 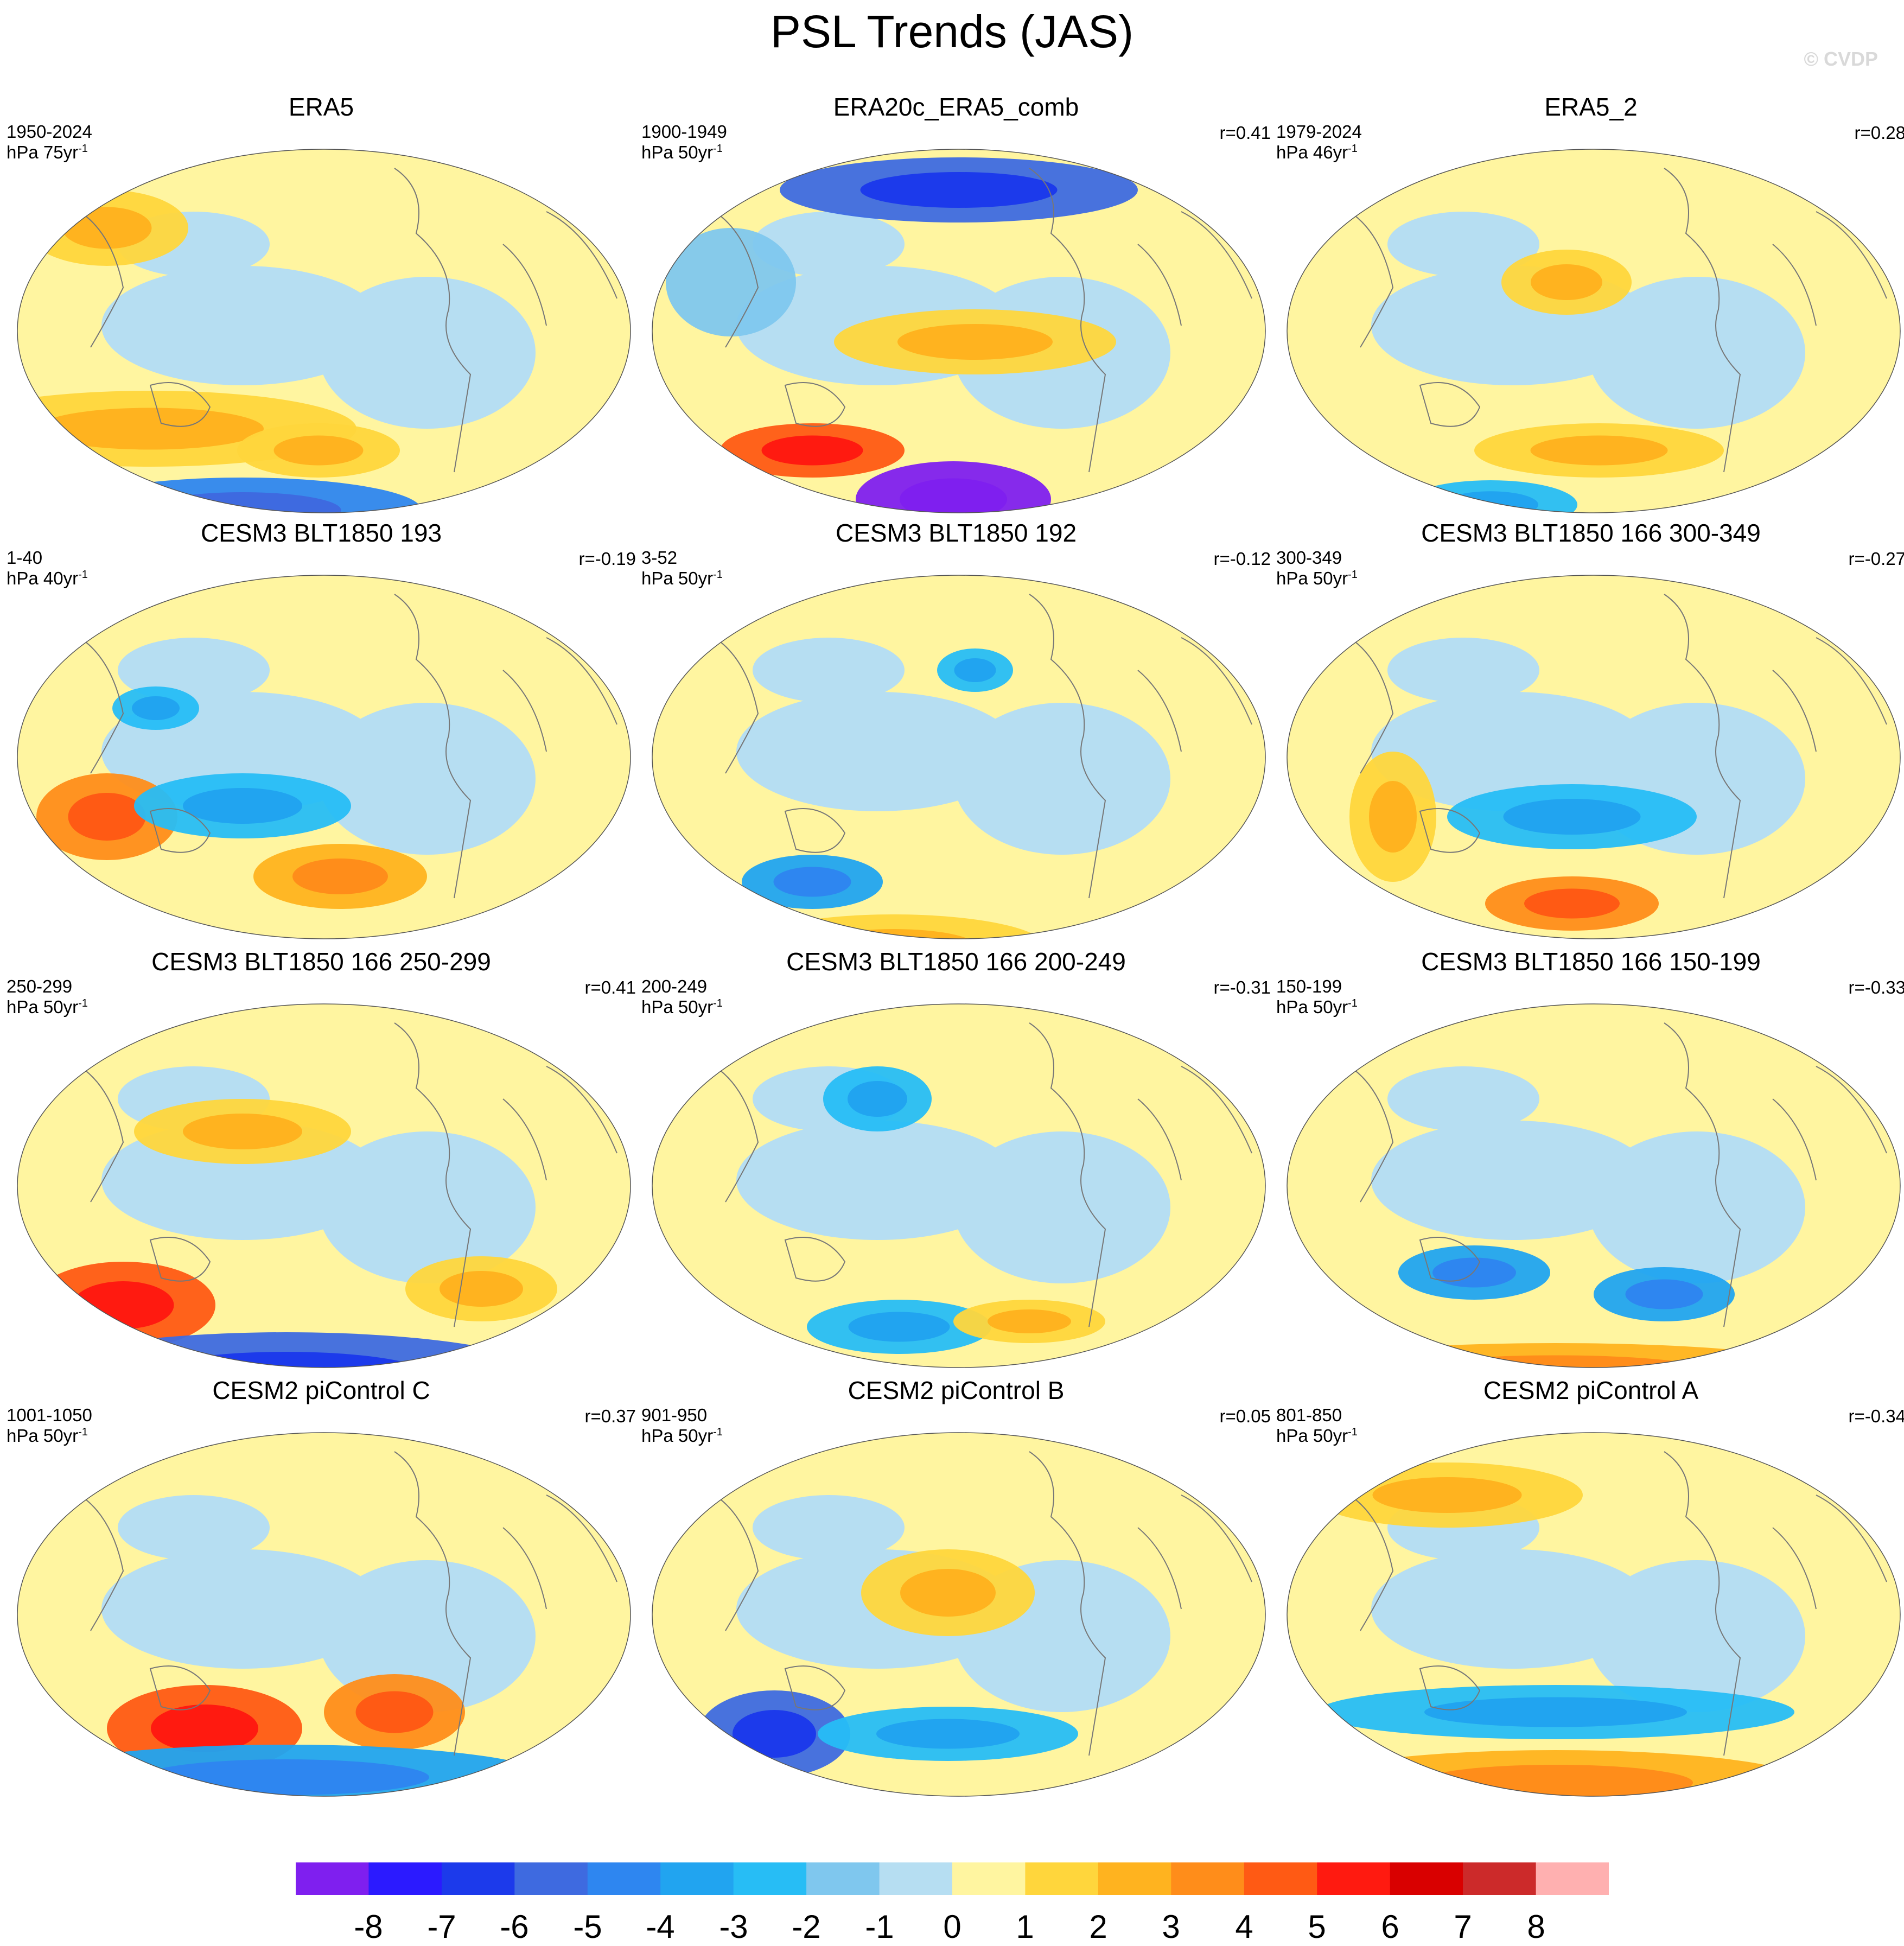 What do you see at coordinates (1591, 961) in the screenshot?
I see `panel-title: CESM3 BLT1850 166 150-199` at bounding box center [1591, 961].